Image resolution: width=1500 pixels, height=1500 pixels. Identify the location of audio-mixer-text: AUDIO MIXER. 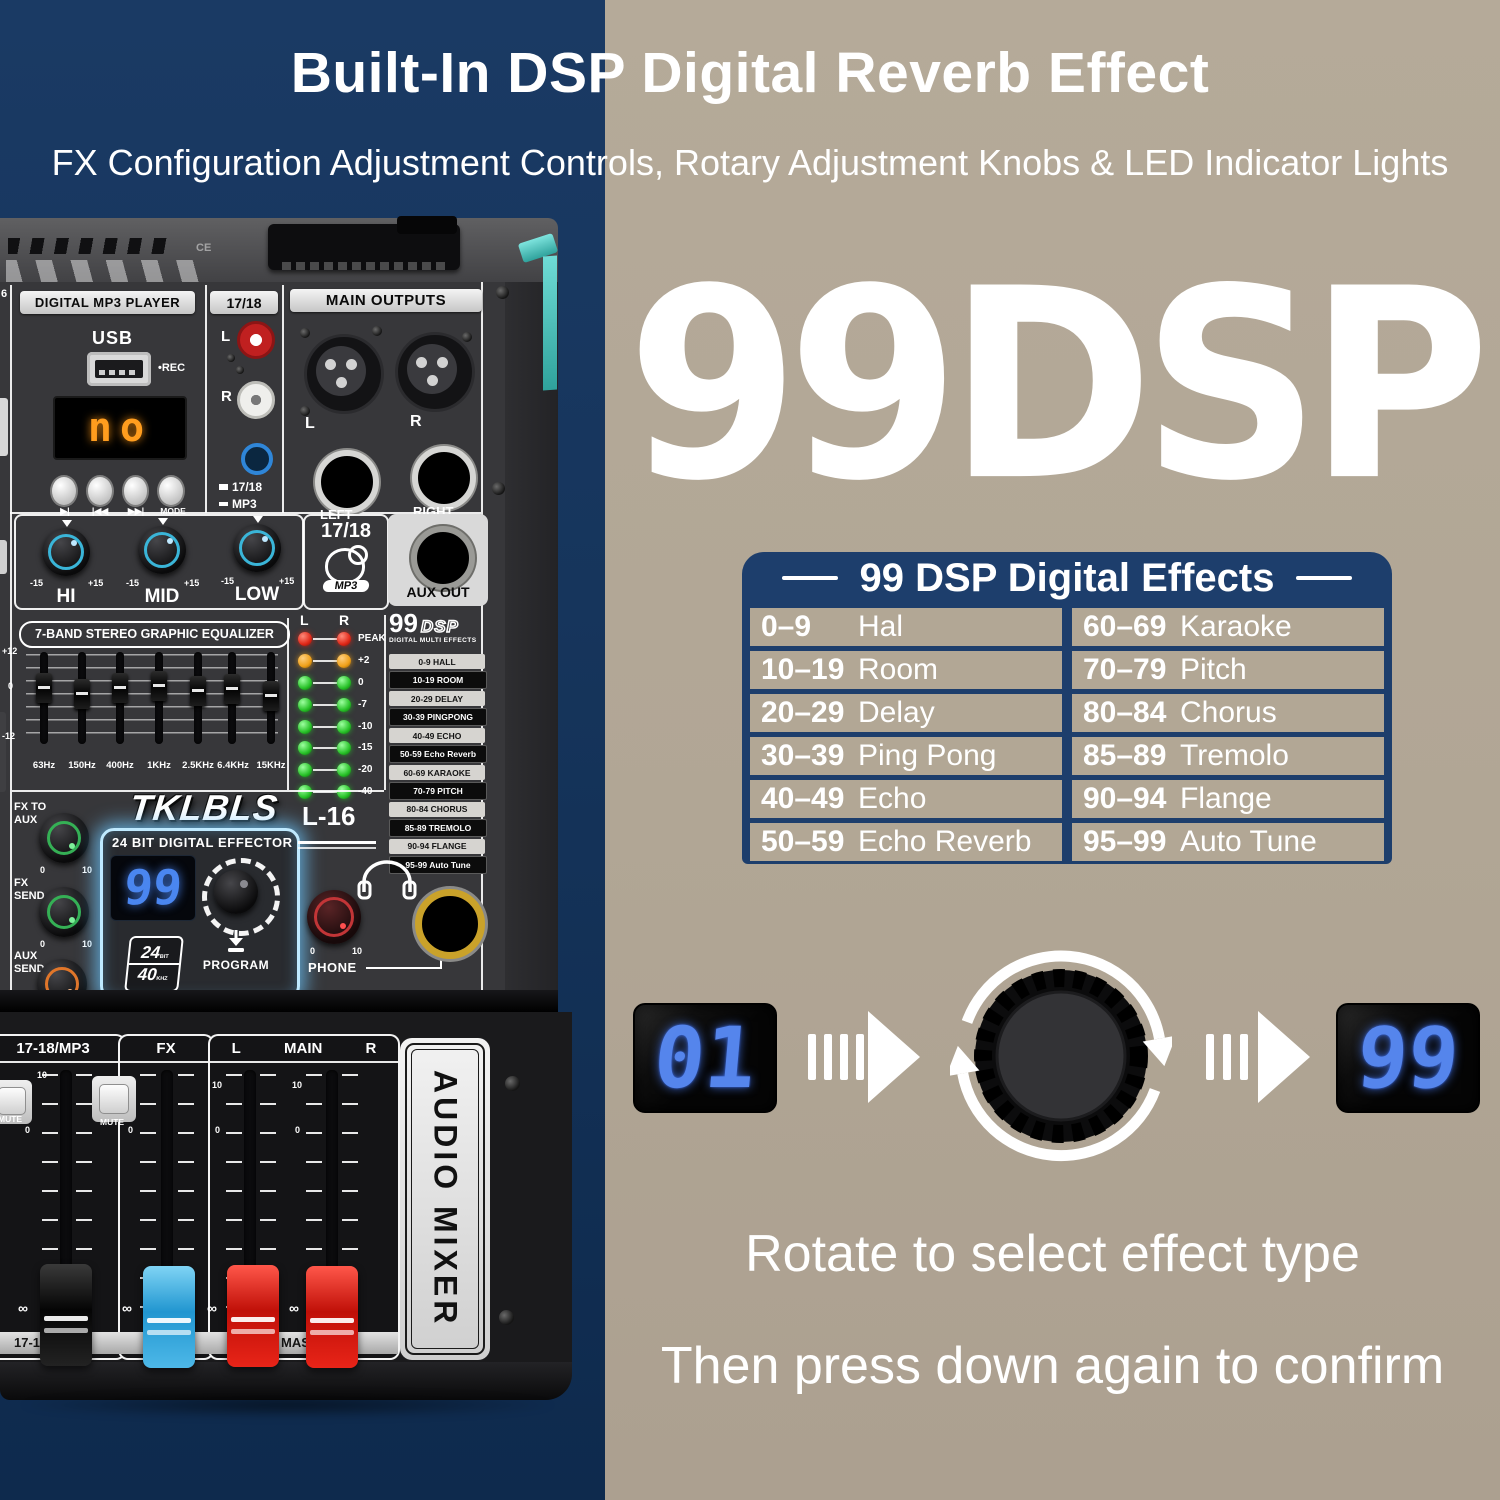
(445, 1199).